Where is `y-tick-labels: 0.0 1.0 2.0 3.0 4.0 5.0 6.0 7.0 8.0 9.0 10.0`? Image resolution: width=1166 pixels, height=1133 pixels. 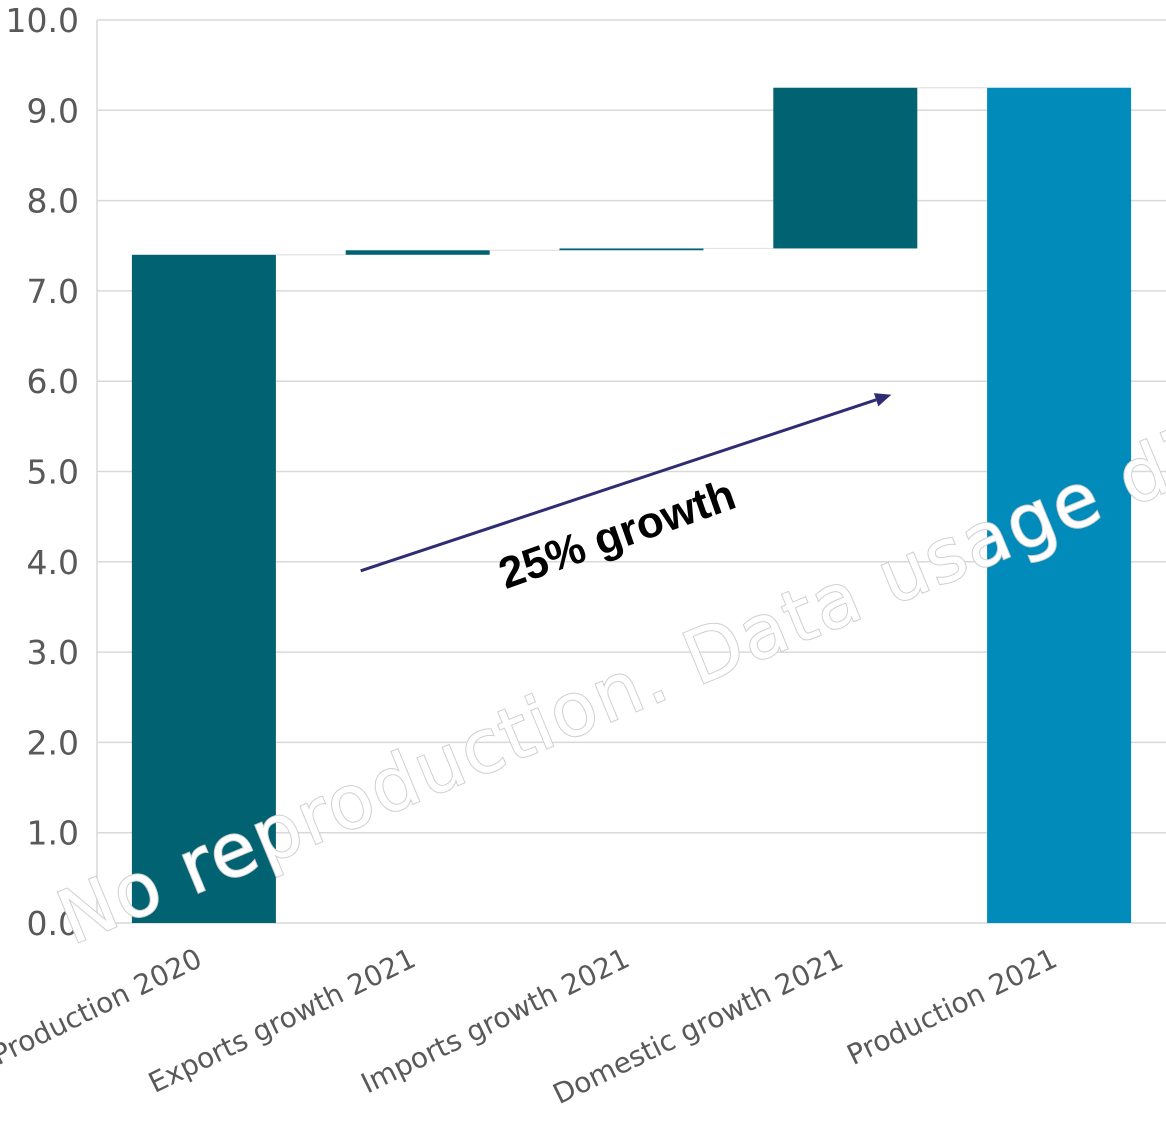
y-tick-labels: 0.0 1.0 2.0 3.0 4.0 5.0 6.0 7.0 8.0 9.0 10.0 is located at coordinates (42, 472).